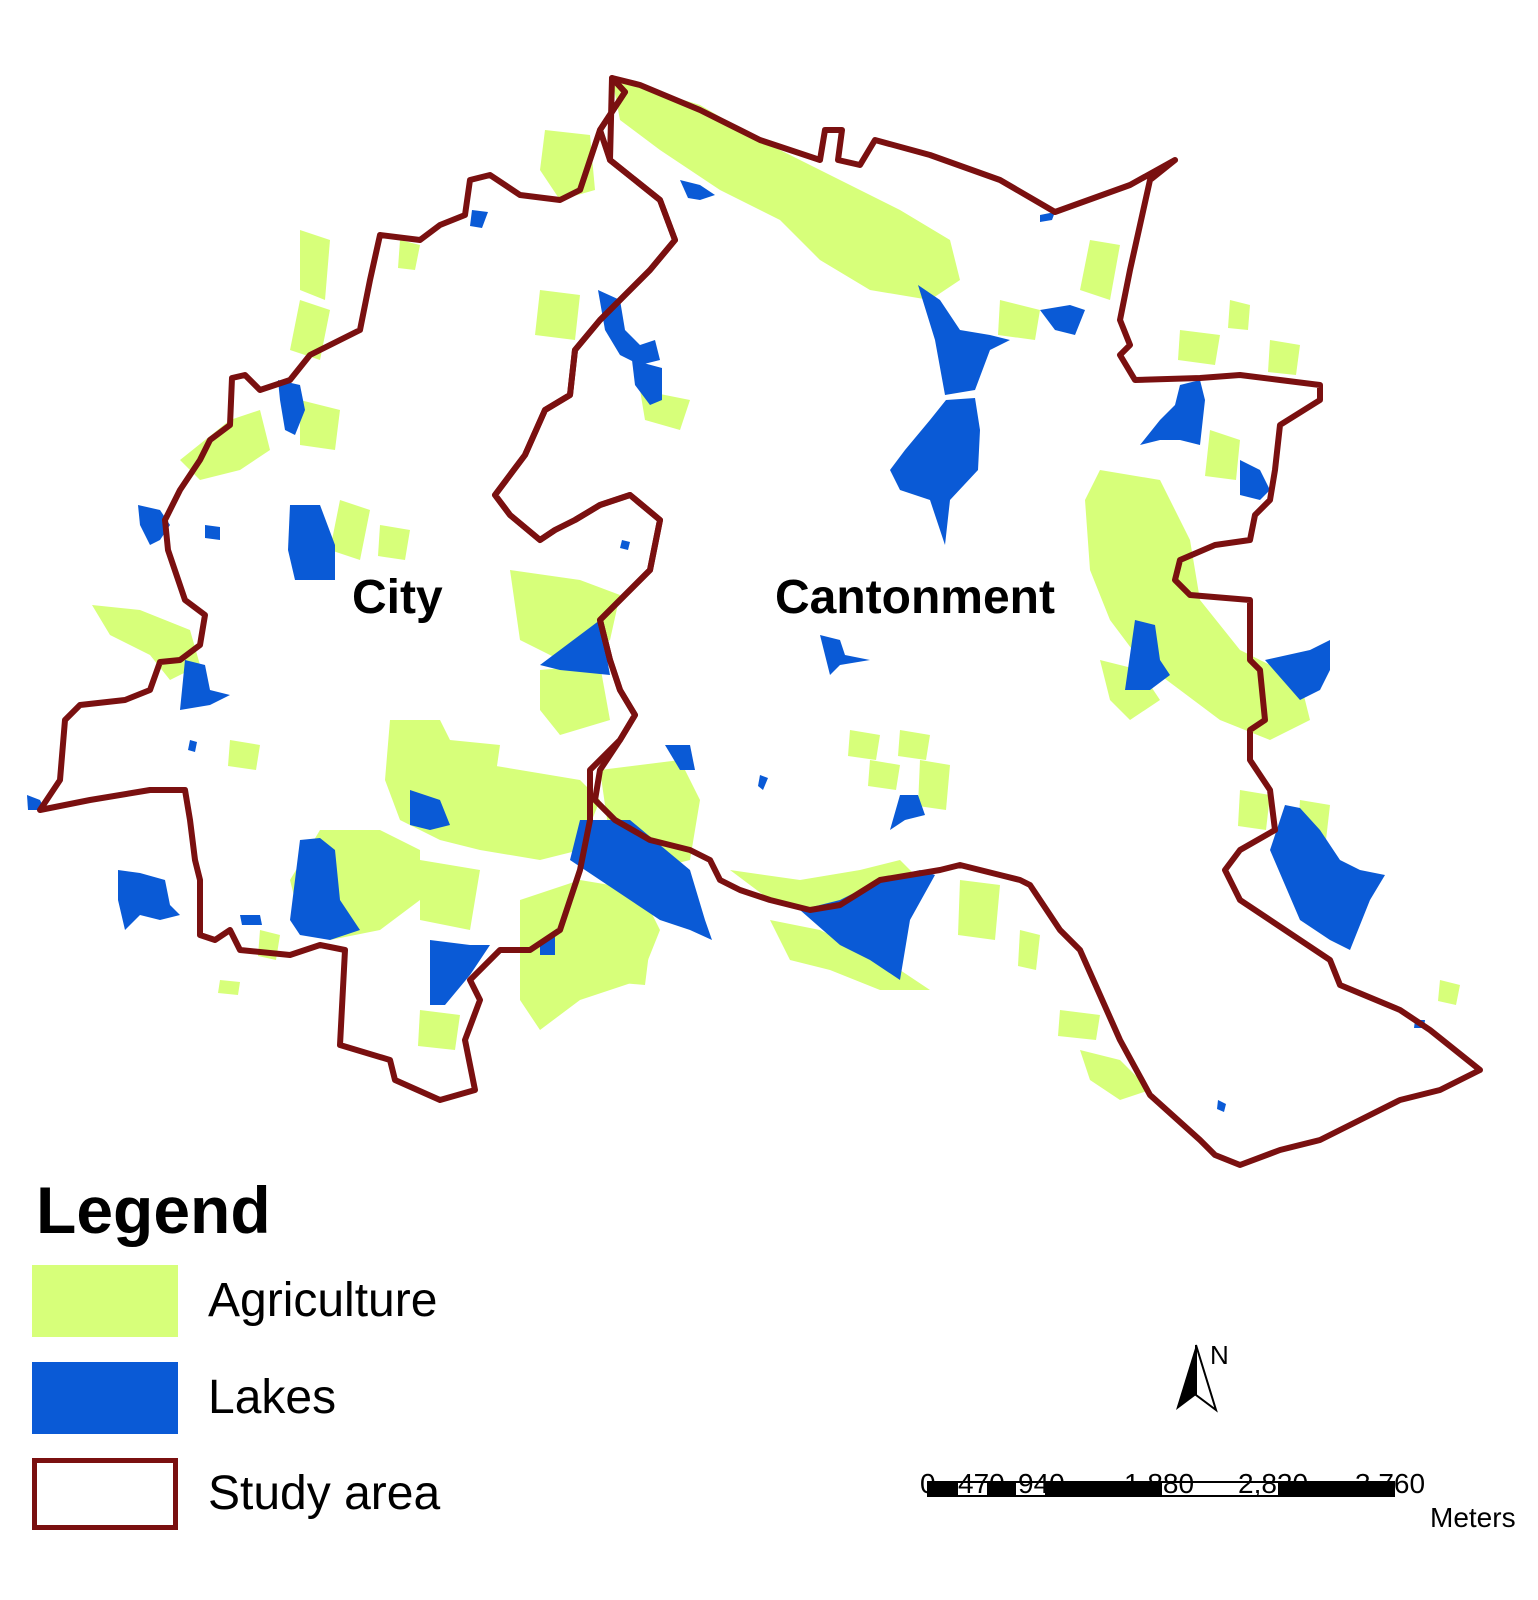  Describe the element at coordinates (324, 1493) in the screenshot. I see `legend-label-study-area: Study area` at that location.